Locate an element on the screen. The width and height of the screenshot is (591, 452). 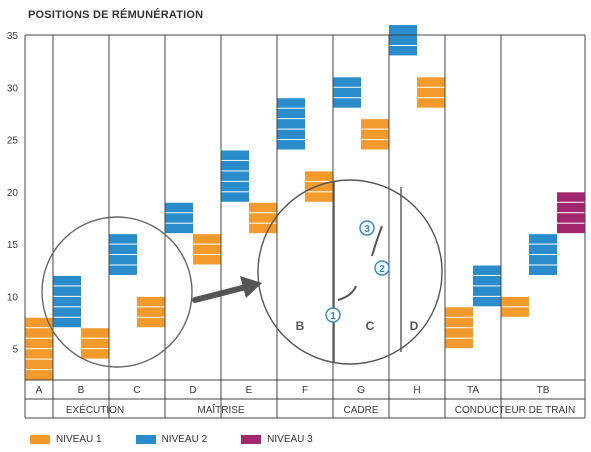
zoom-marker-label: 1 is located at coordinates (333, 316).